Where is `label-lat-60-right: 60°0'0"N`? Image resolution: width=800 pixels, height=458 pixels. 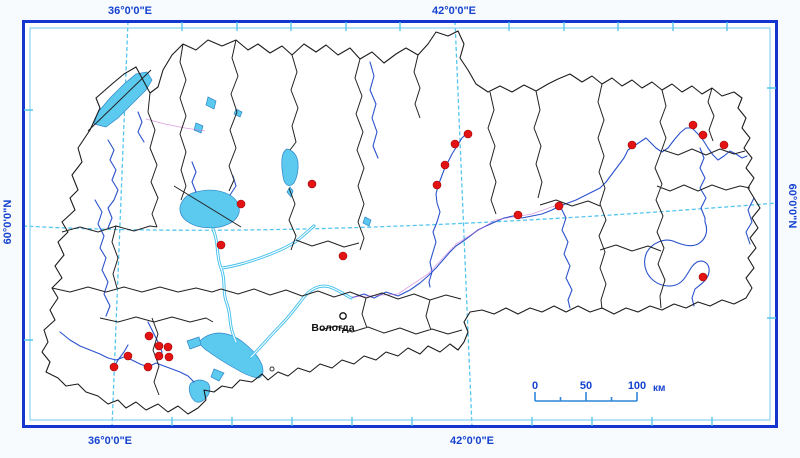 label-lat-60-right: 60°0'0"N is located at coordinates (792, 206).